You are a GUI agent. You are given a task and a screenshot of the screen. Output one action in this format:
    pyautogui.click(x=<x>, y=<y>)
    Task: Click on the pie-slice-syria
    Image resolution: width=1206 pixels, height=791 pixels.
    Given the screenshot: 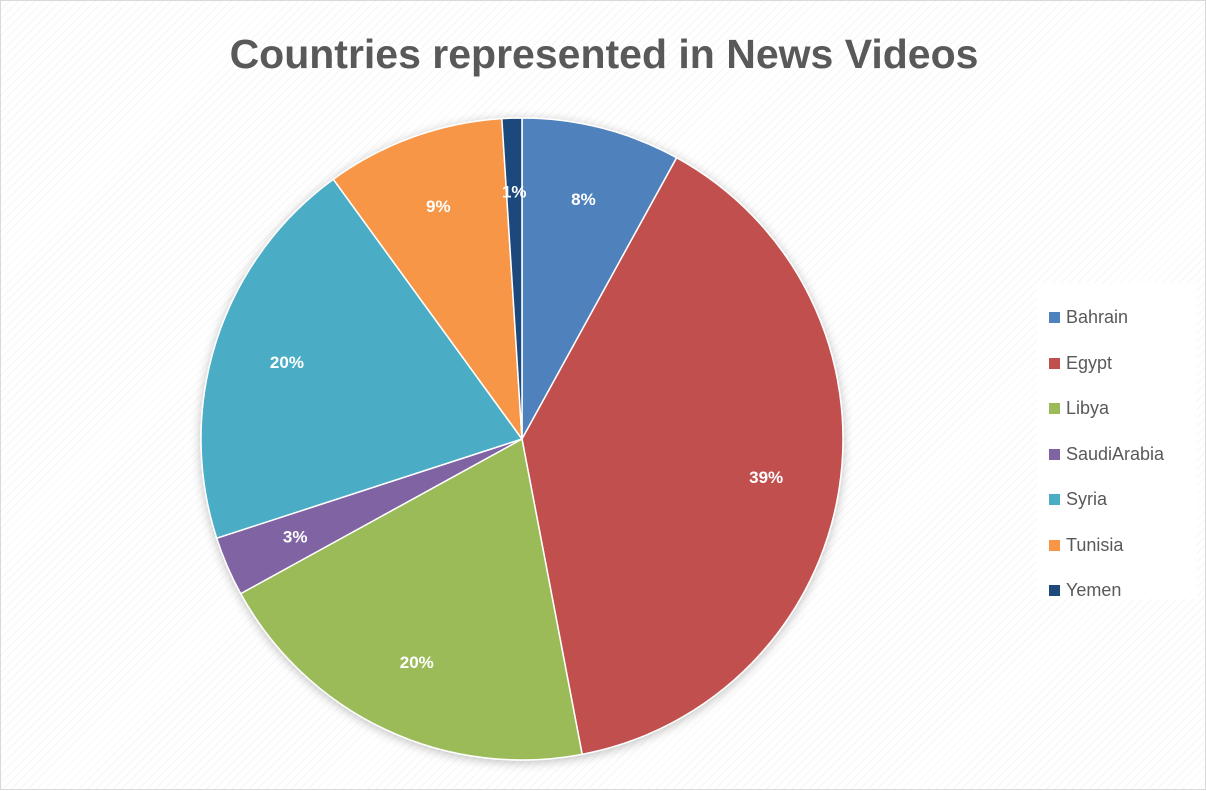 What is the action you would take?
    pyautogui.click(x=362, y=359)
    